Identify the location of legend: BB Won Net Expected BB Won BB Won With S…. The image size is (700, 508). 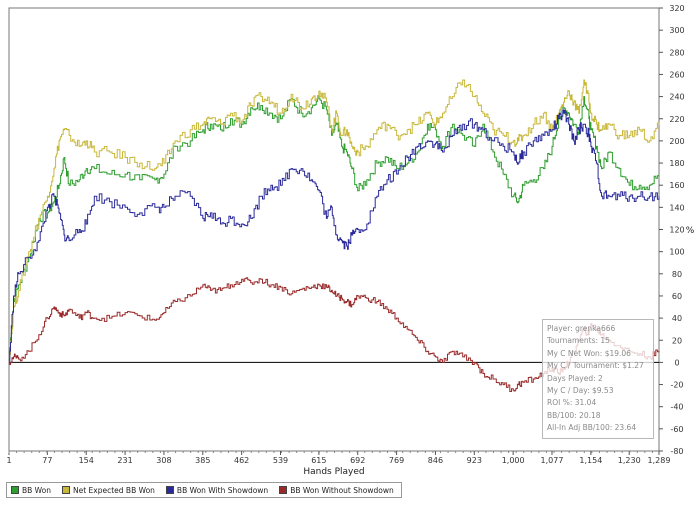
(204, 490).